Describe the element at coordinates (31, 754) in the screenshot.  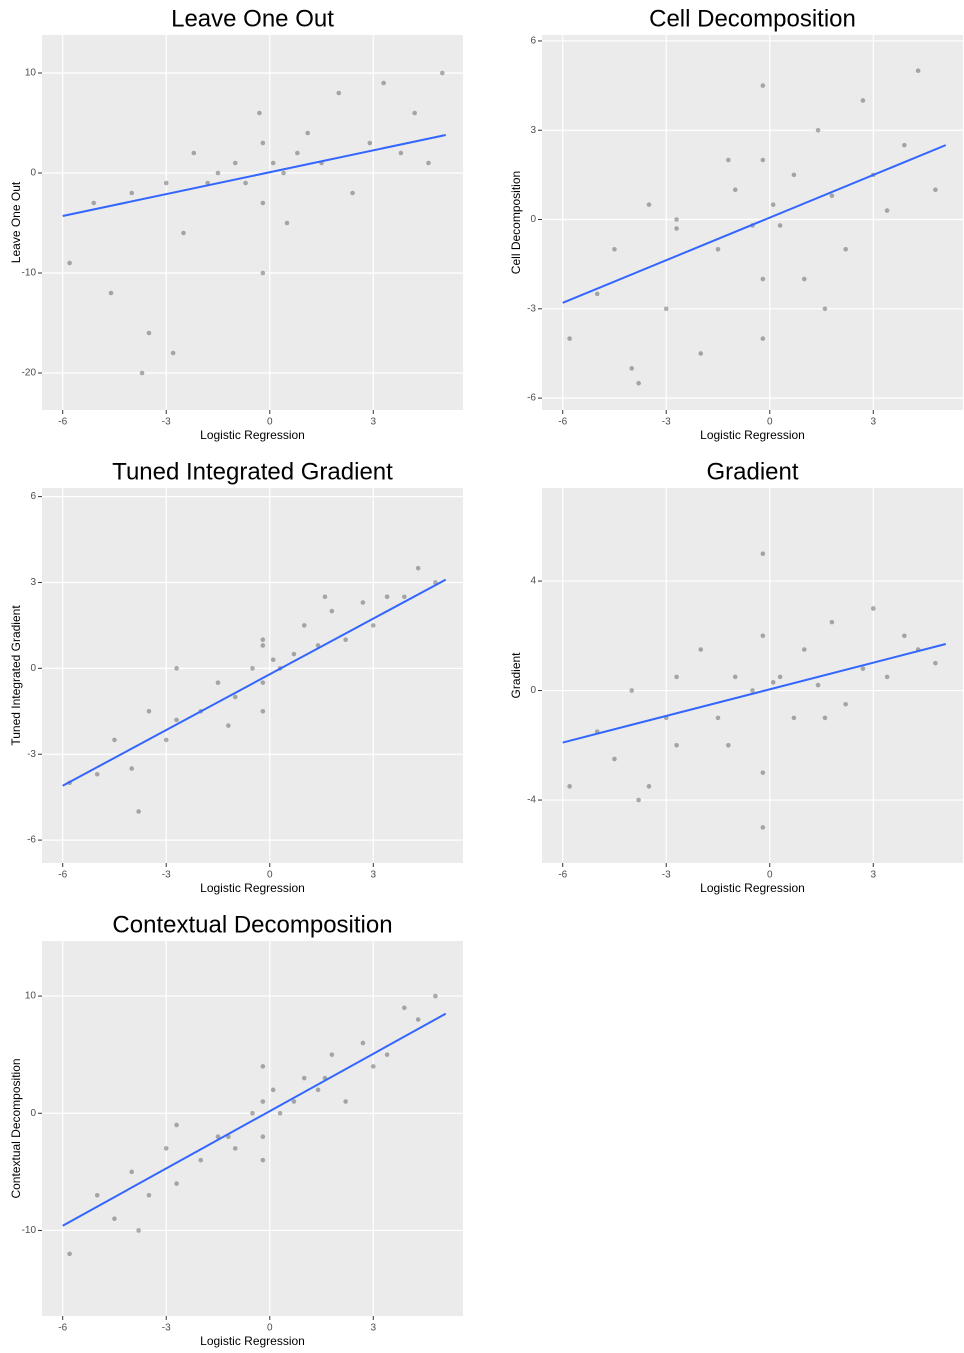
I see `y-tick-label: -3` at that location.